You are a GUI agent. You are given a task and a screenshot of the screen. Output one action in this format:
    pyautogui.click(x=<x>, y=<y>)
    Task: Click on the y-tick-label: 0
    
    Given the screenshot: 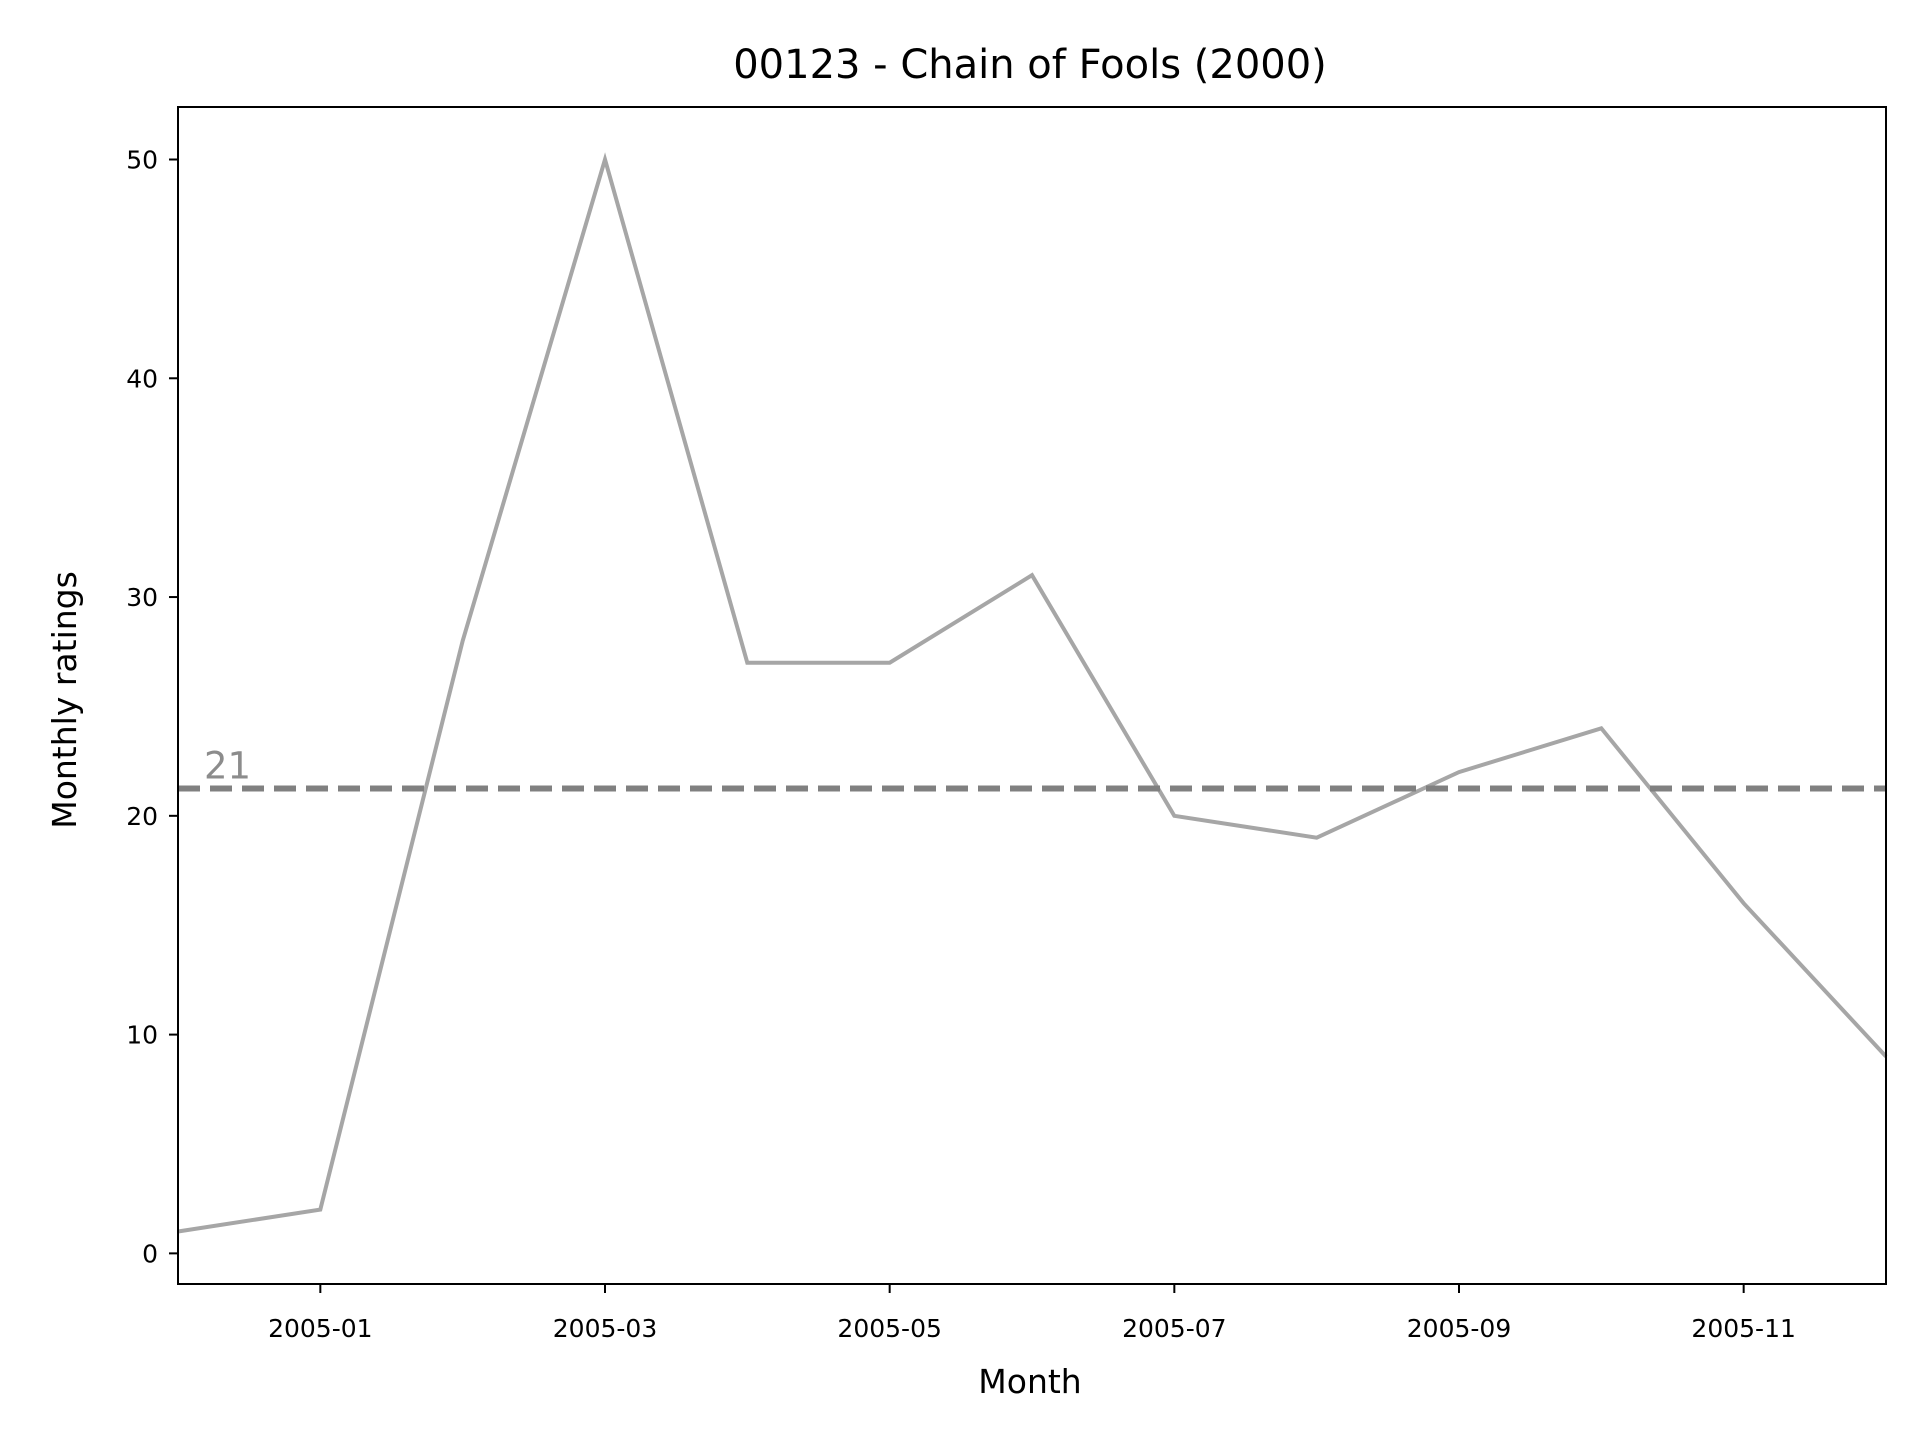 What is the action you would take?
    pyautogui.click(x=150, y=1253)
    